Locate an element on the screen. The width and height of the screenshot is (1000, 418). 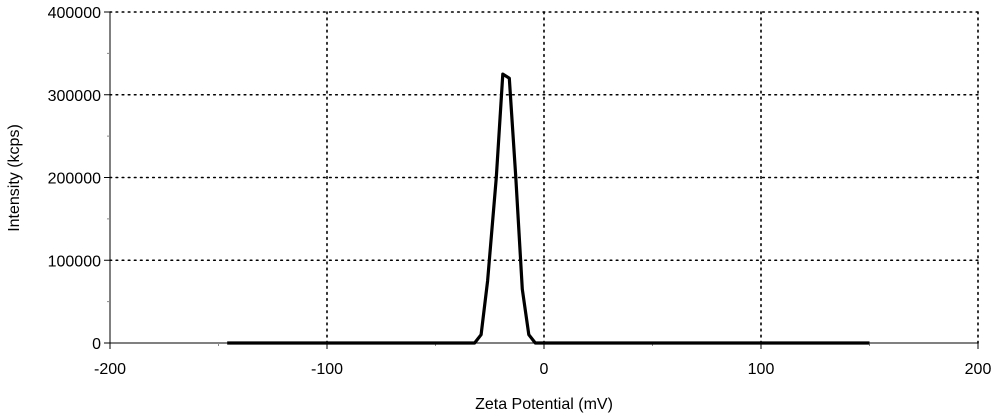
y-tick-label: 300000 is located at coordinates (74, 96).